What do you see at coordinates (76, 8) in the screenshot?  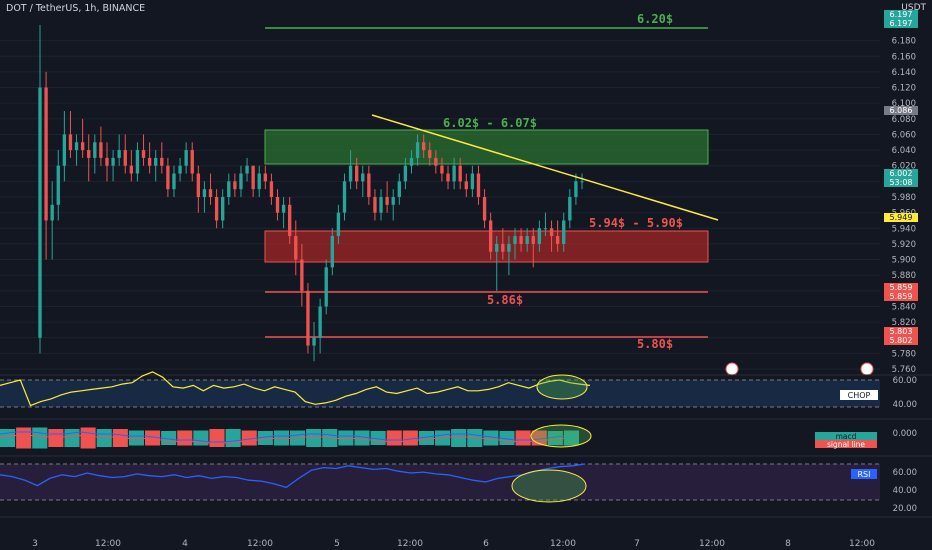 I see `symbol-title: DOT / TetherUS, 1h, BINANCE` at bounding box center [76, 8].